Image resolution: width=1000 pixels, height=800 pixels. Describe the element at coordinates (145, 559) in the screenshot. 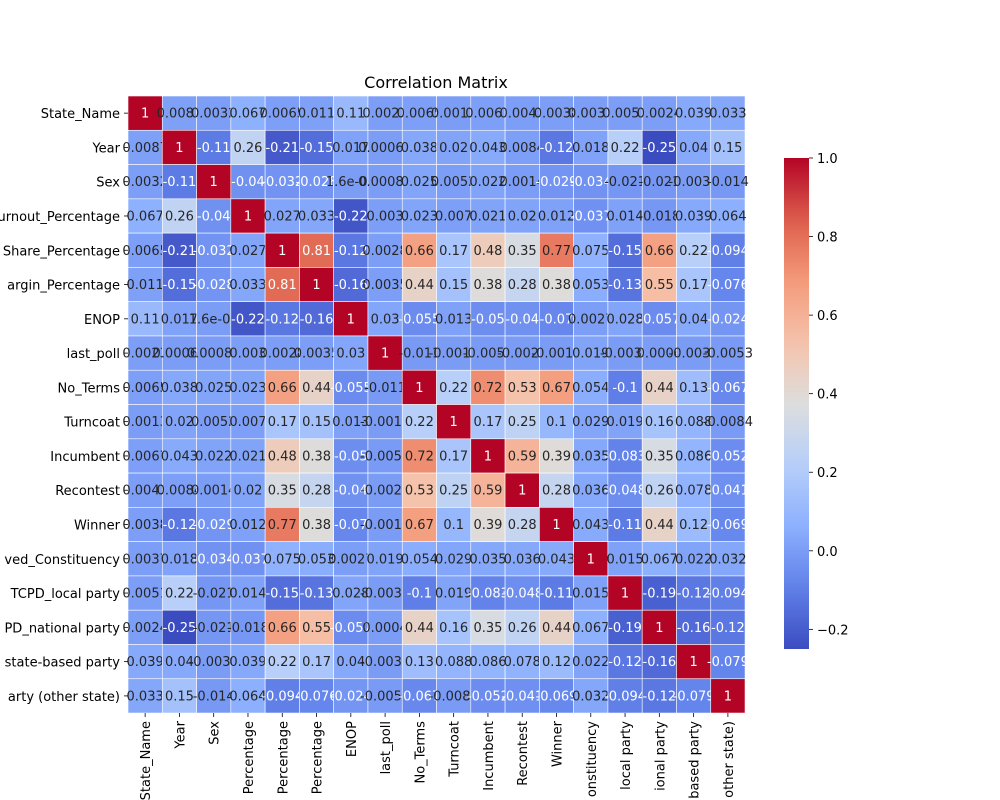

I see `cell-value-label: 0.0037` at that location.